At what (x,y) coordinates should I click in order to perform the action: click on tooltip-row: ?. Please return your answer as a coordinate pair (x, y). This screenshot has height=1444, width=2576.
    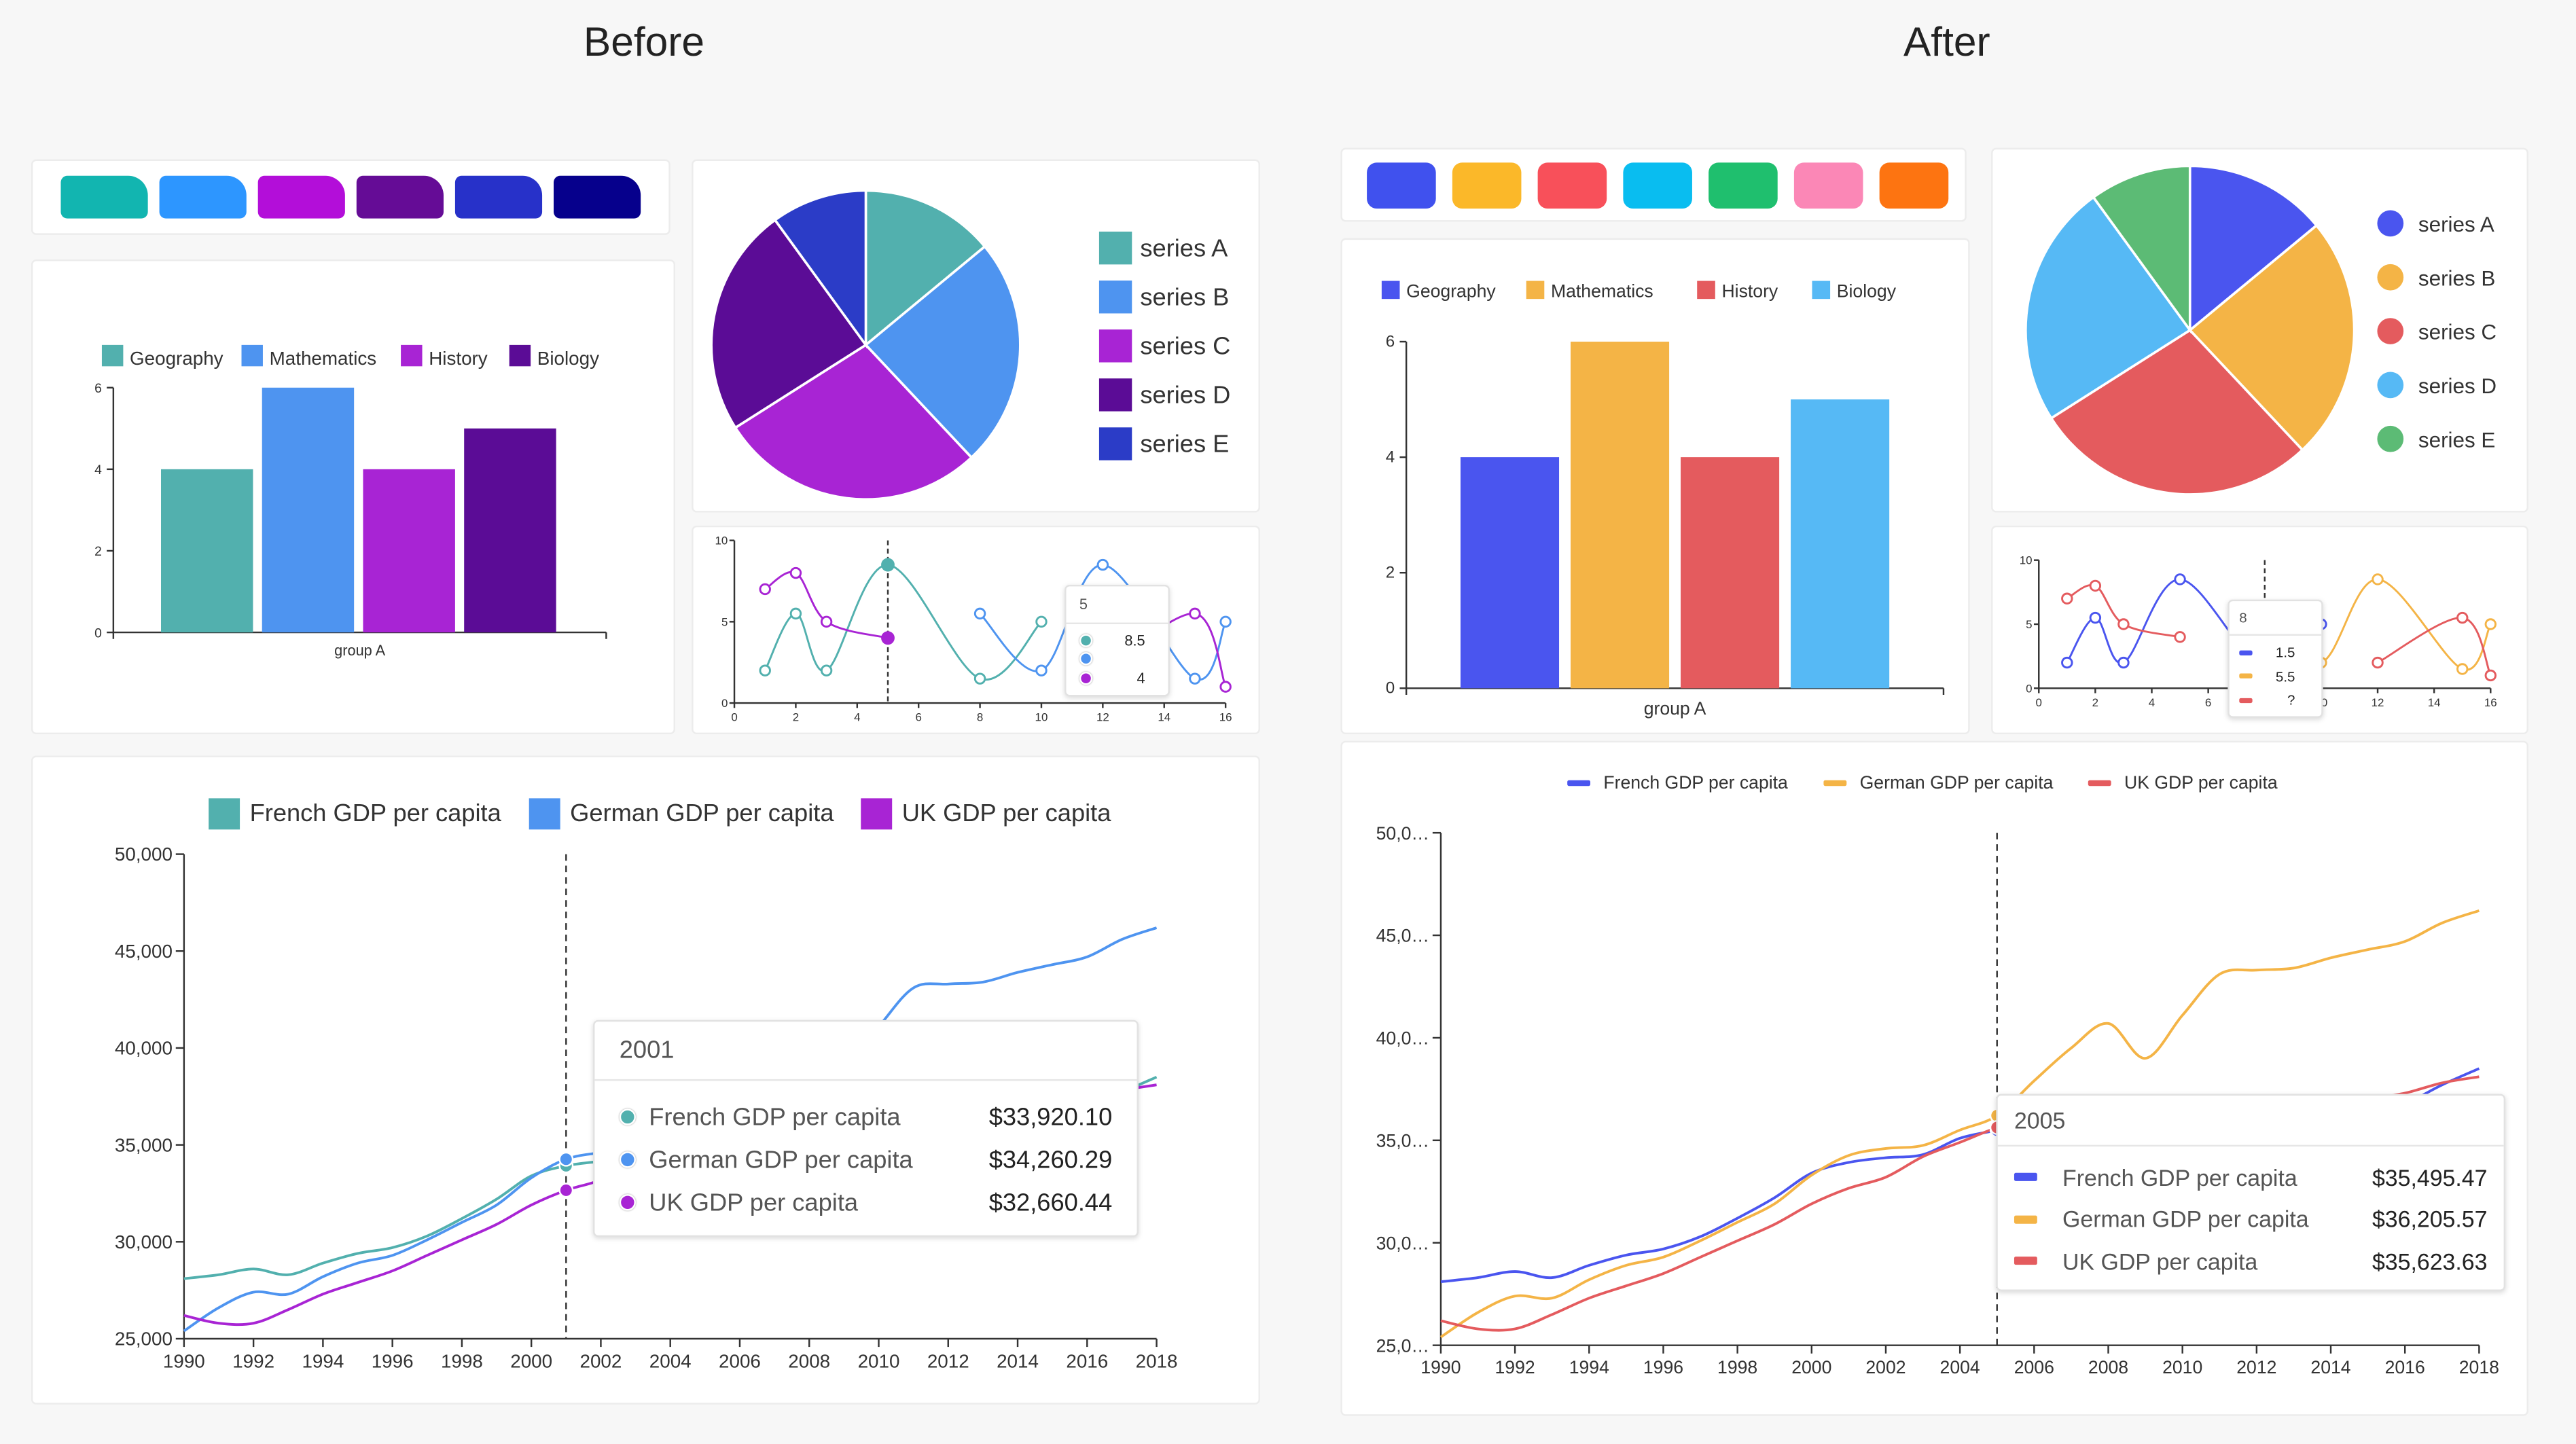
    Looking at the image, I should click on (2275, 700).